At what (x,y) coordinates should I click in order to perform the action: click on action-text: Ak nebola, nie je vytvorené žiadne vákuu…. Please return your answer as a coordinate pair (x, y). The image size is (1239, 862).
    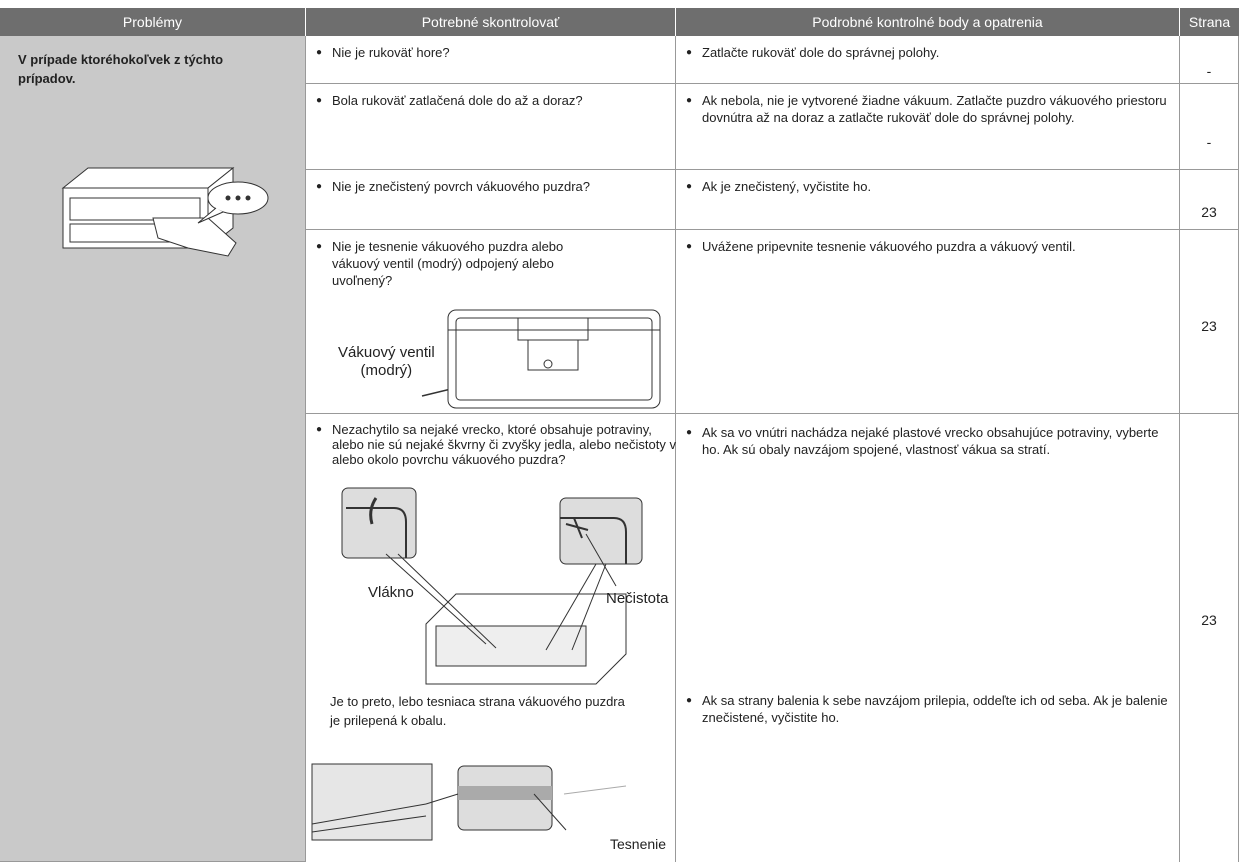
    Looking at the image, I should click on (928, 109).